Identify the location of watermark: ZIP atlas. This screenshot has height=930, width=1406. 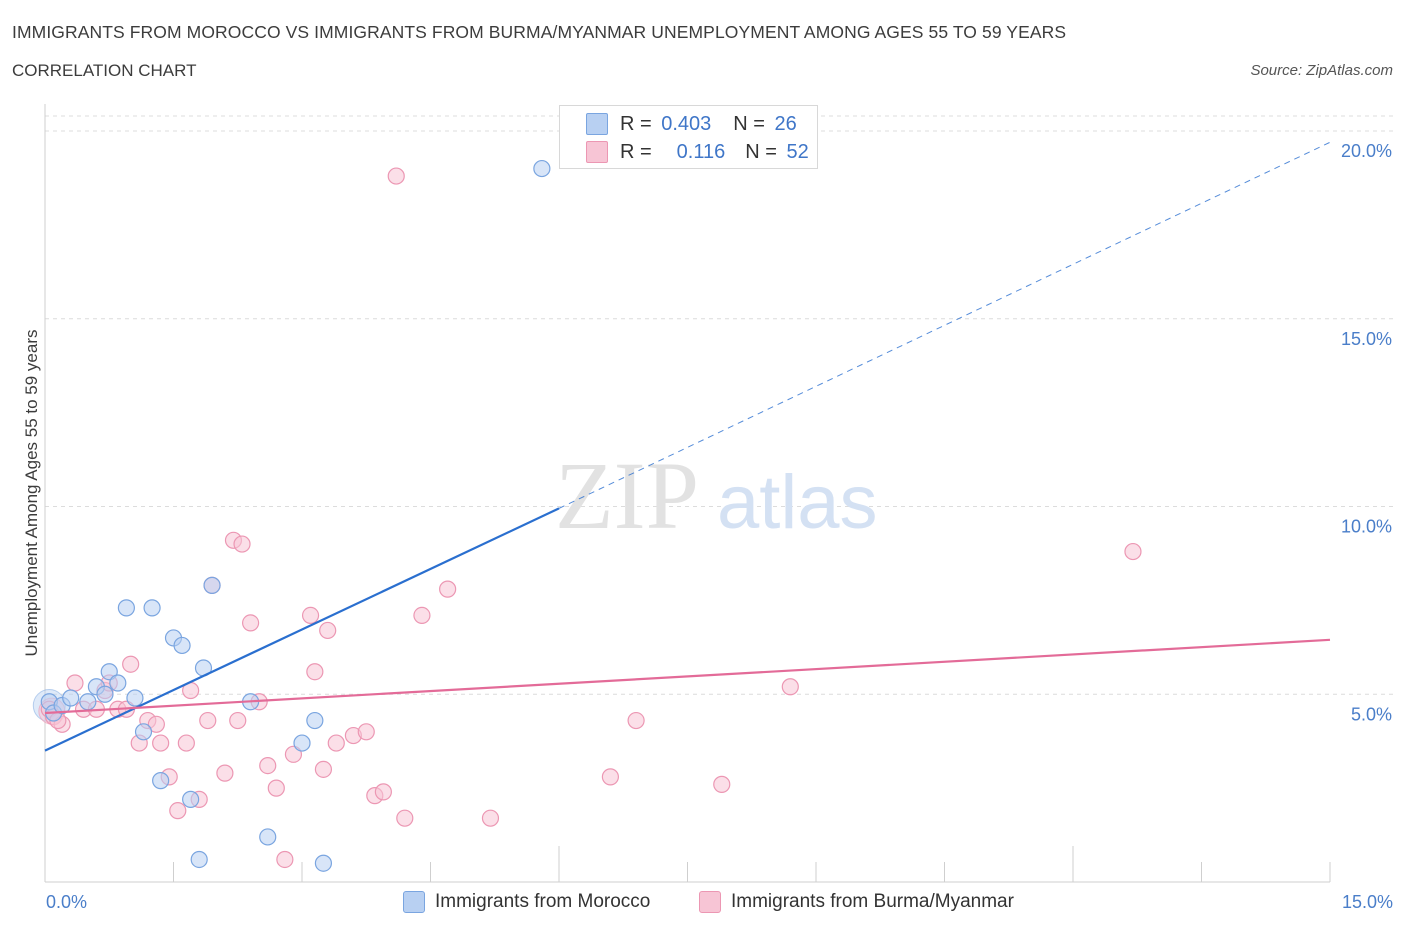
(716, 495).